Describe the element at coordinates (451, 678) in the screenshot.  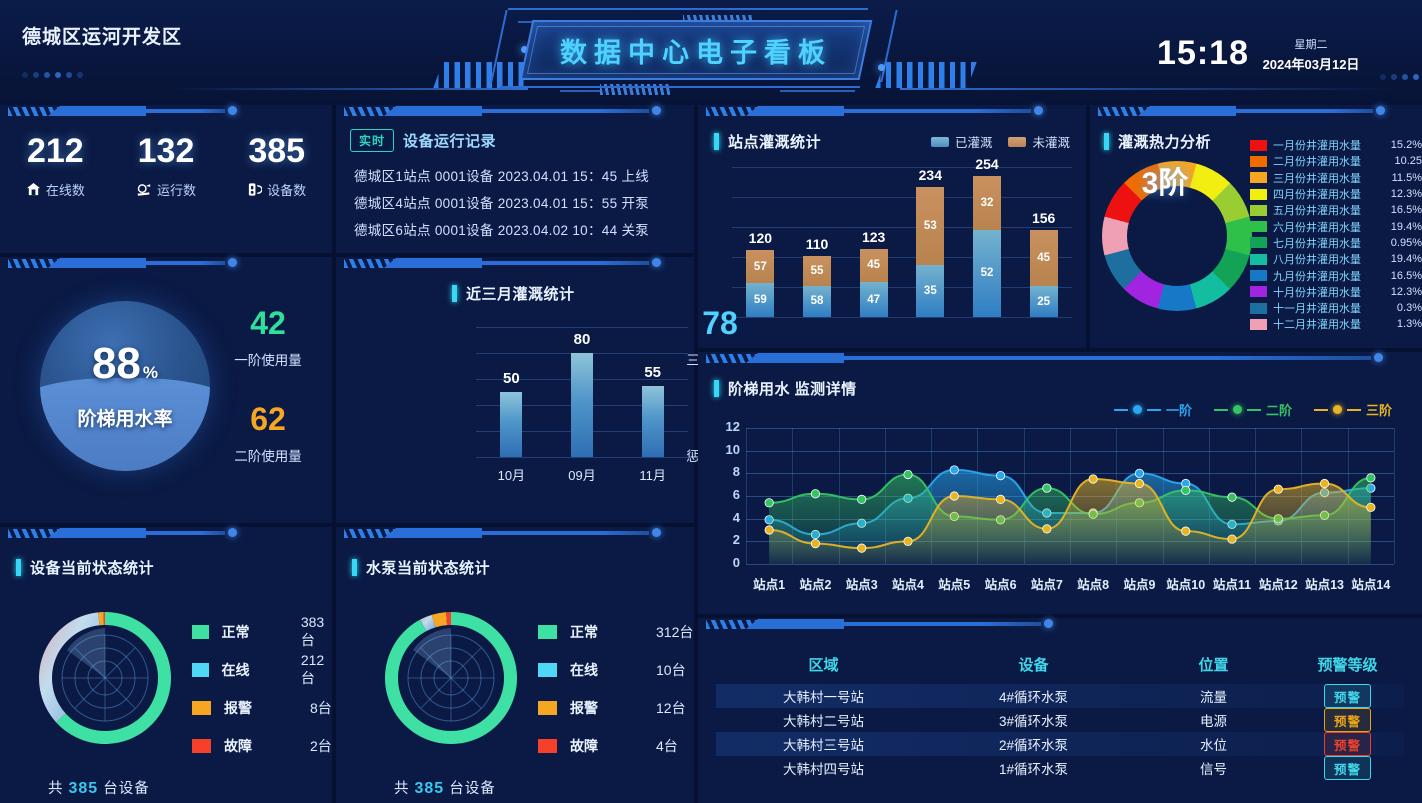
I see `pump-status-donut` at that location.